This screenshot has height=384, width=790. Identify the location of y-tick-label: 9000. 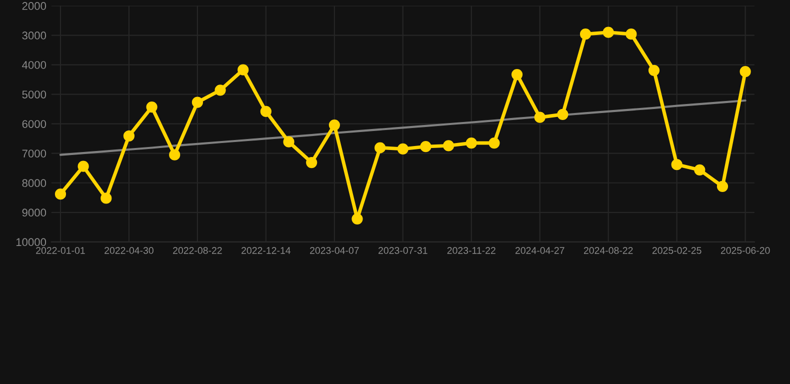
(34, 212).